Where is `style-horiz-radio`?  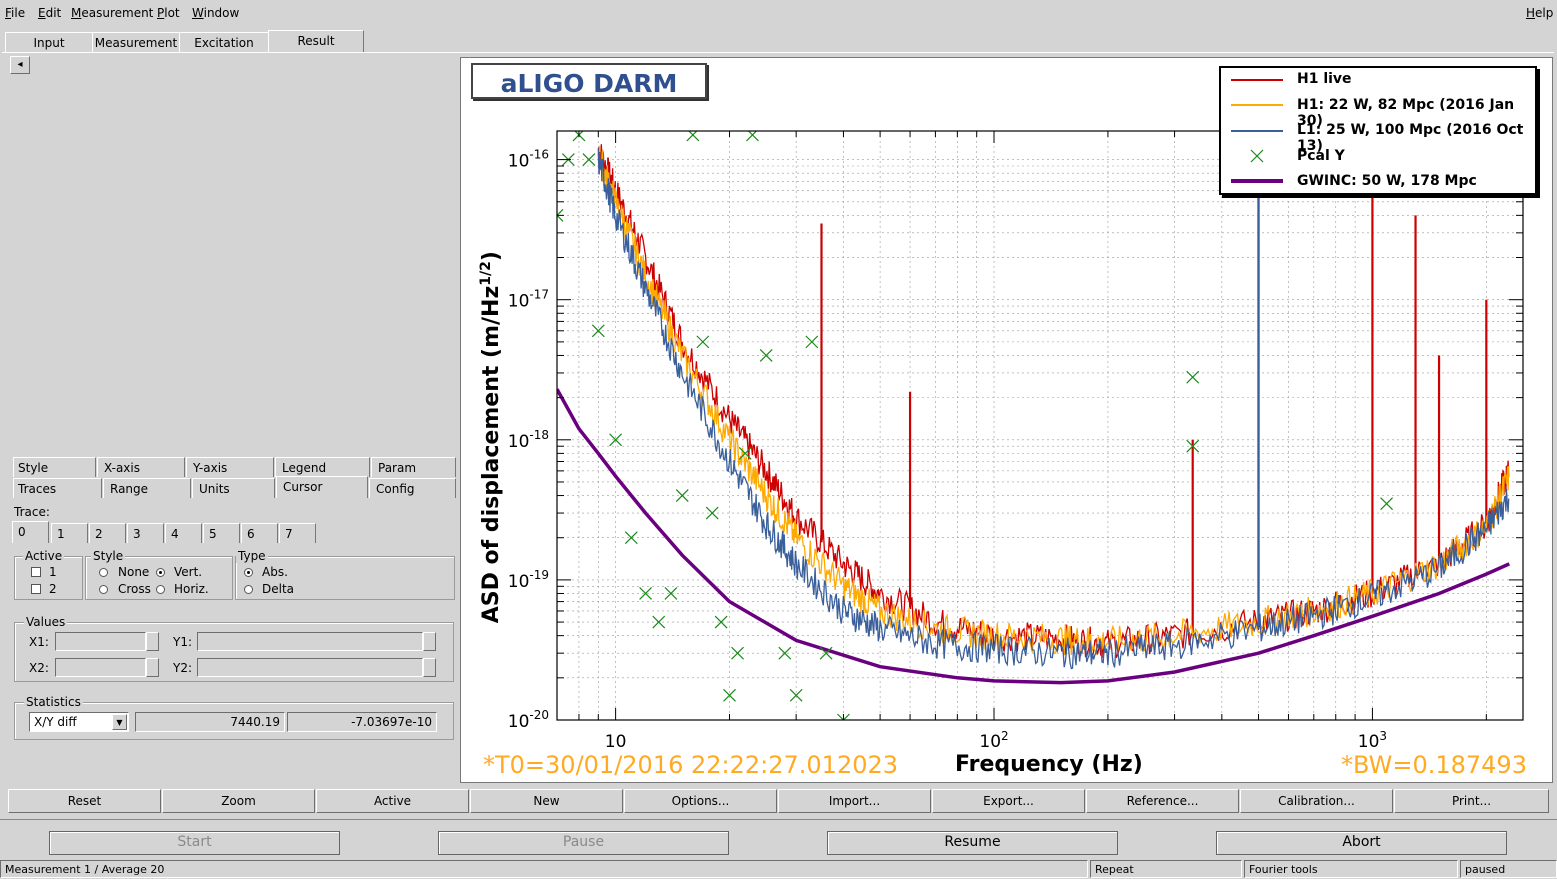 style-horiz-radio is located at coordinates (160, 589).